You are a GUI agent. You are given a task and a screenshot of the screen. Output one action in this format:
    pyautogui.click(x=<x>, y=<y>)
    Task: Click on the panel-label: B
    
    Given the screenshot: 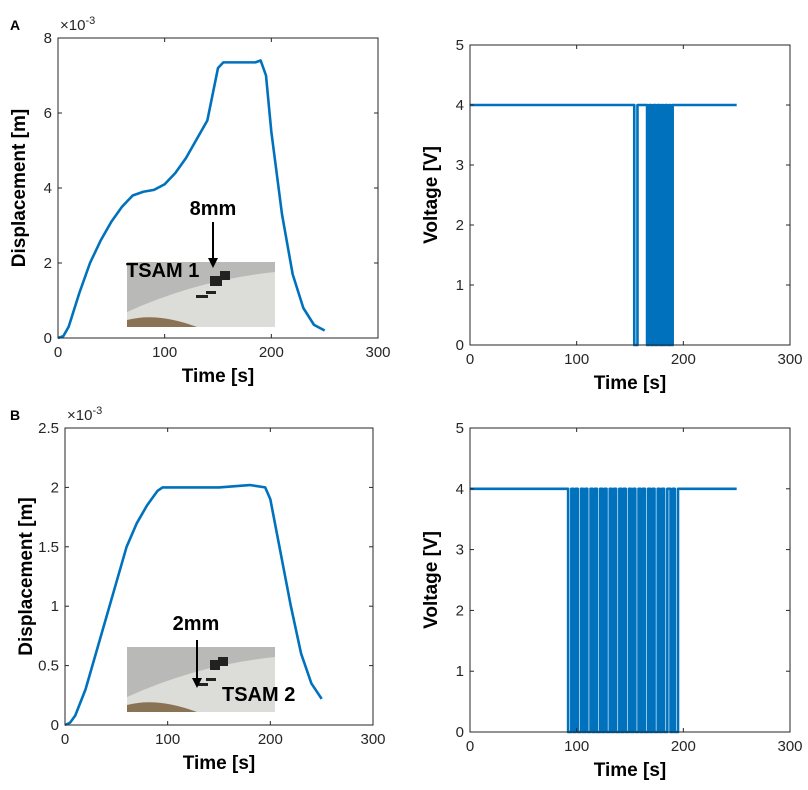 What is the action you would take?
    pyautogui.click(x=15, y=415)
    